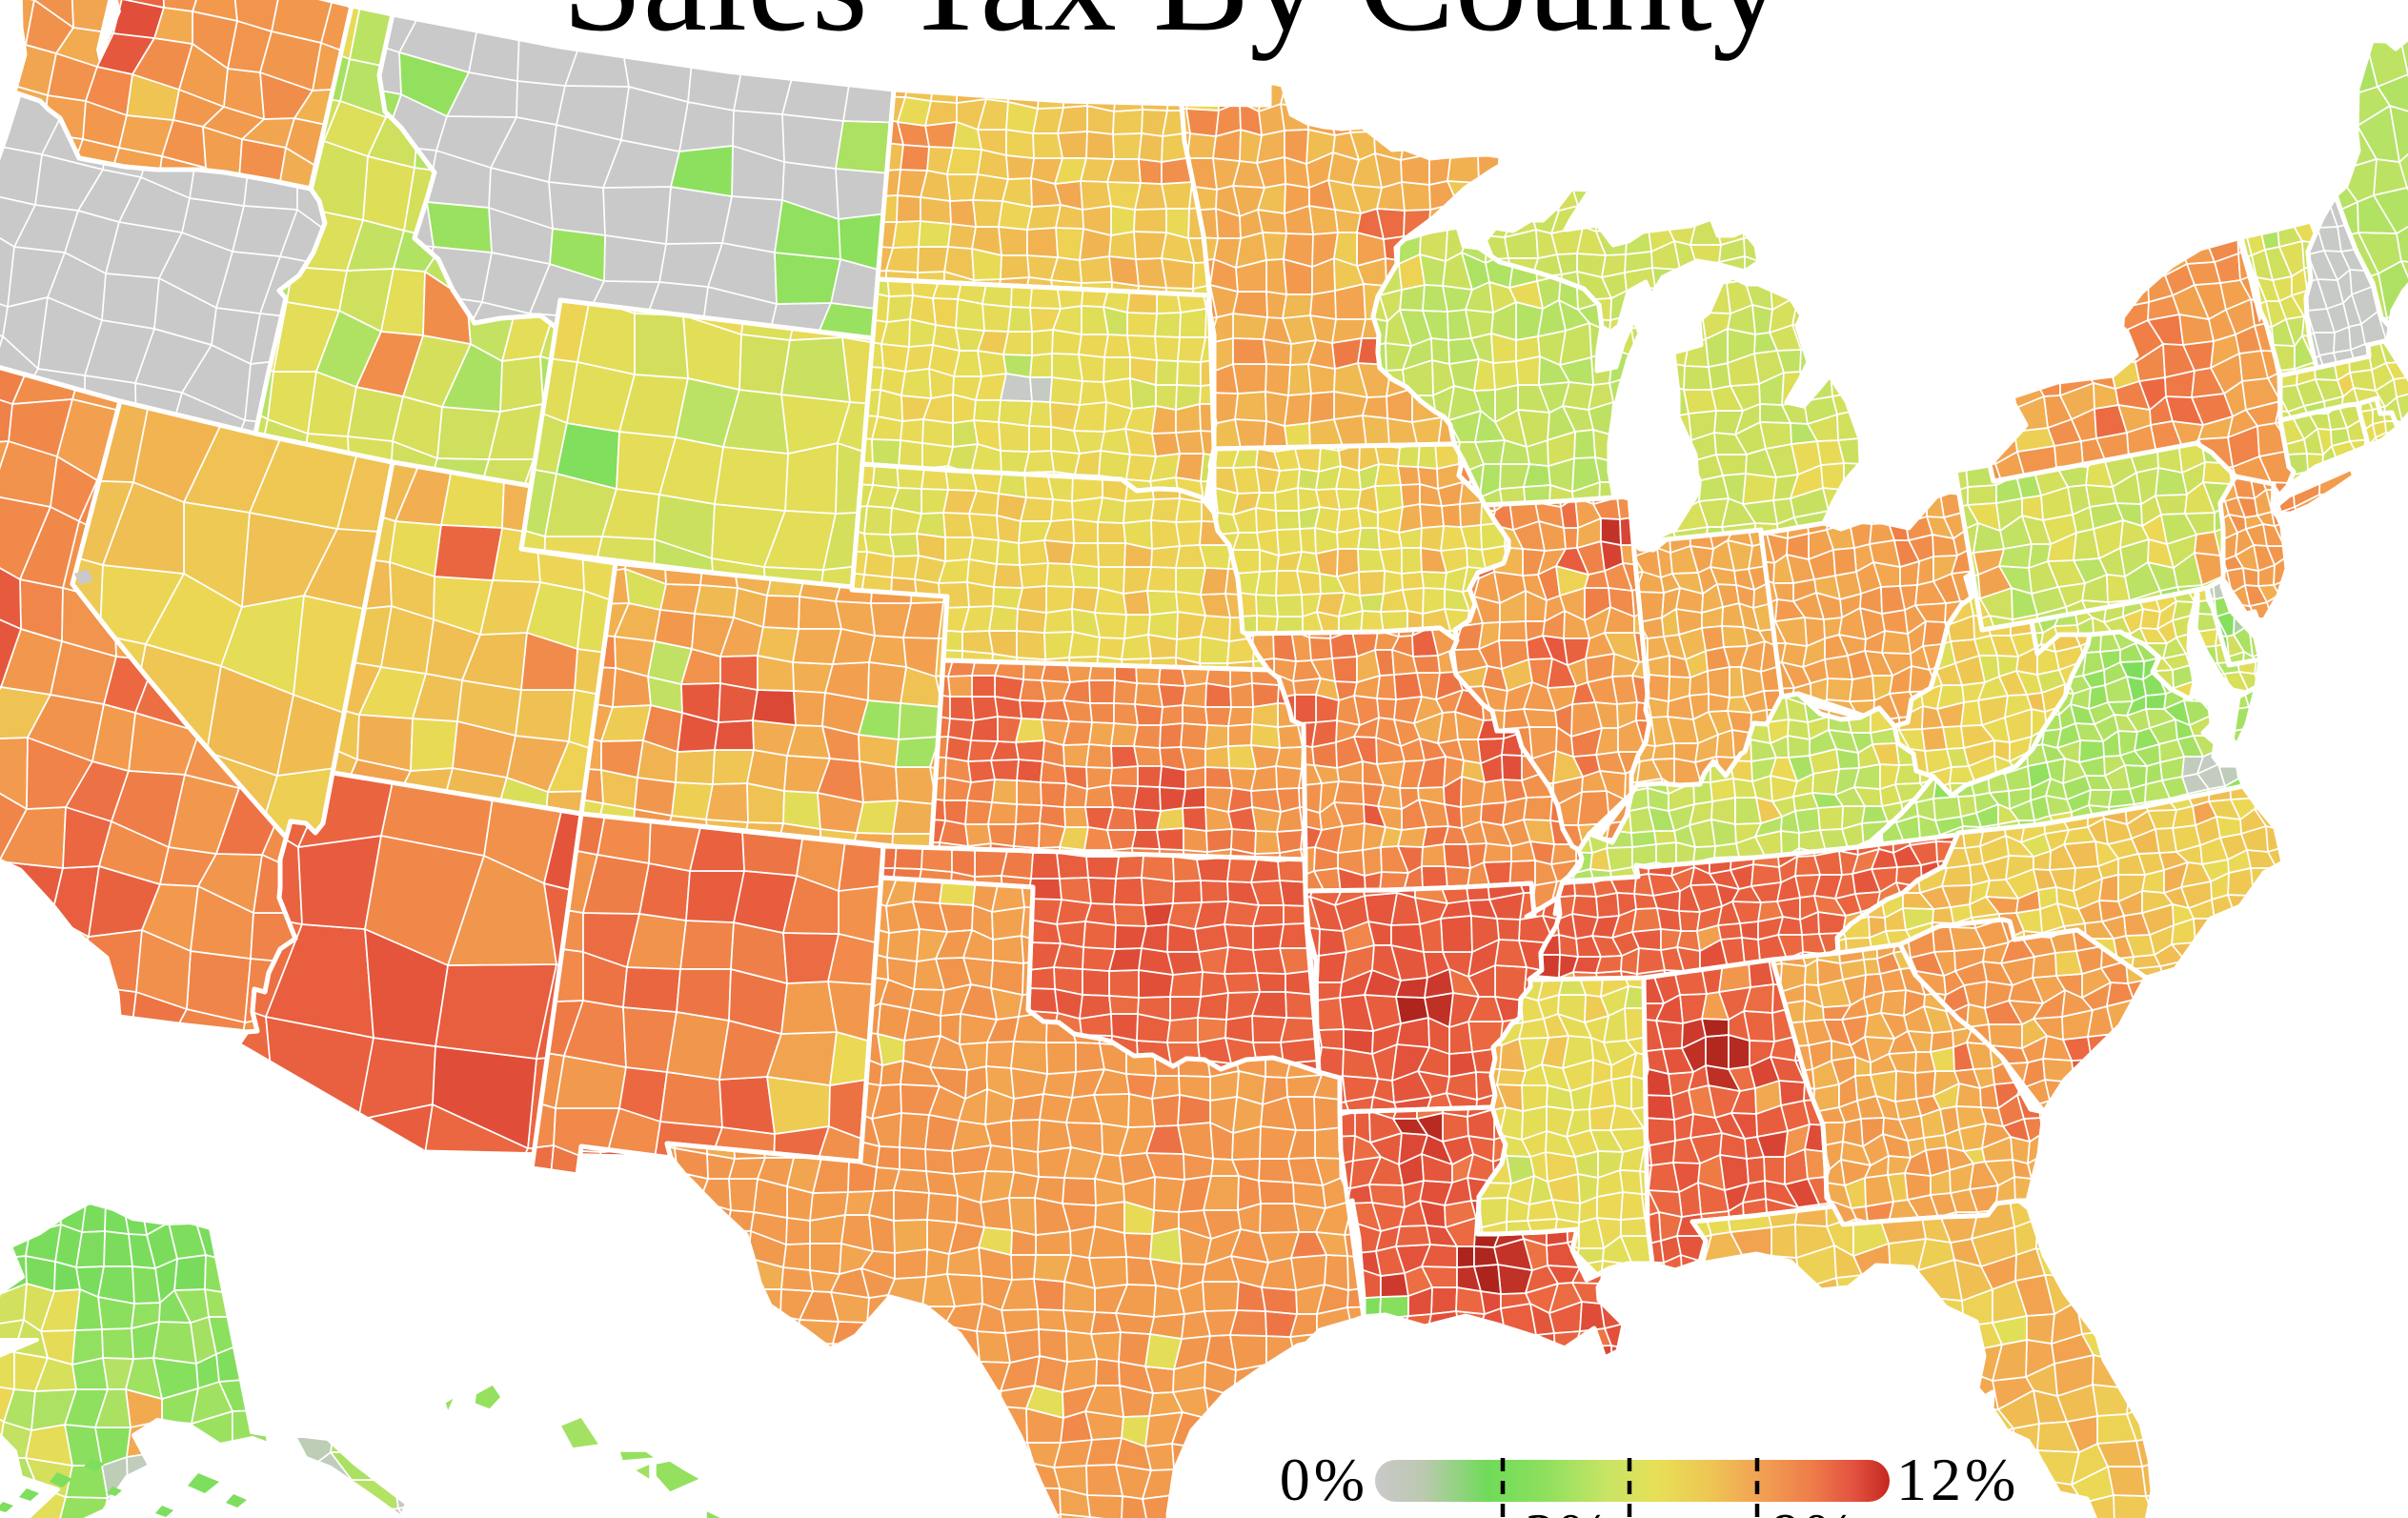 Image resolution: width=2408 pixels, height=1518 pixels. I want to click on svg-text: 9%, so click(1815, 1509).